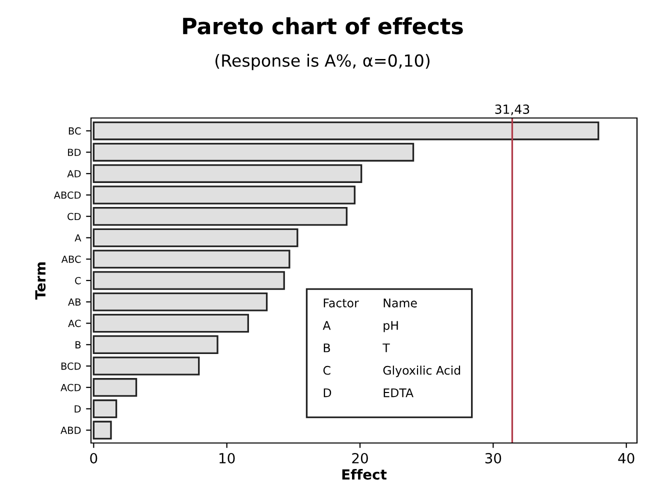 The width and height of the screenshot is (645, 494). I want to click on annotation: D, so click(328, 393).